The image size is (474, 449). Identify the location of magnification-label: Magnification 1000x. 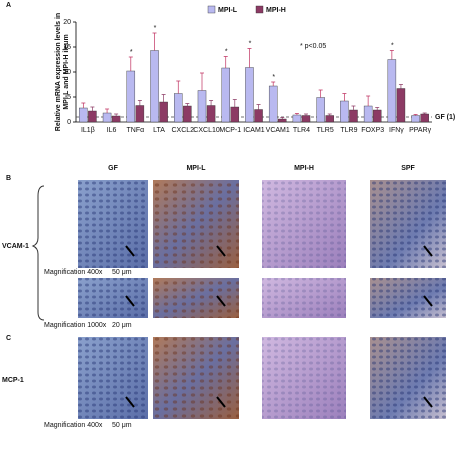
(75, 325).